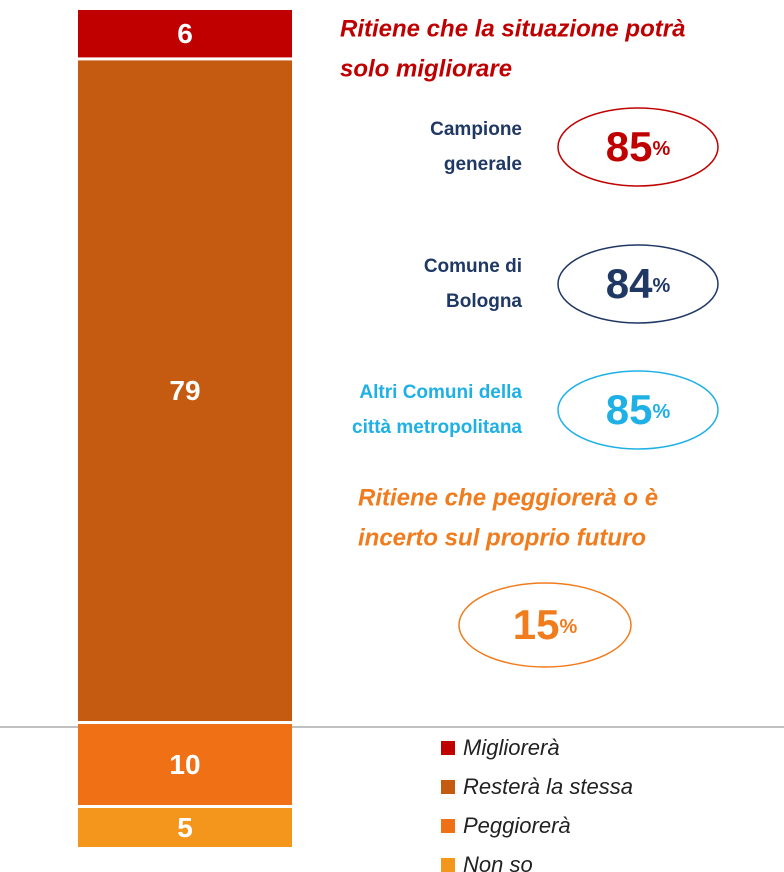 The image size is (784, 872). Describe the element at coordinates (508, 497) in the screenshot. I see `group-heading: Ritiene che peggiorerà o è` at that location.